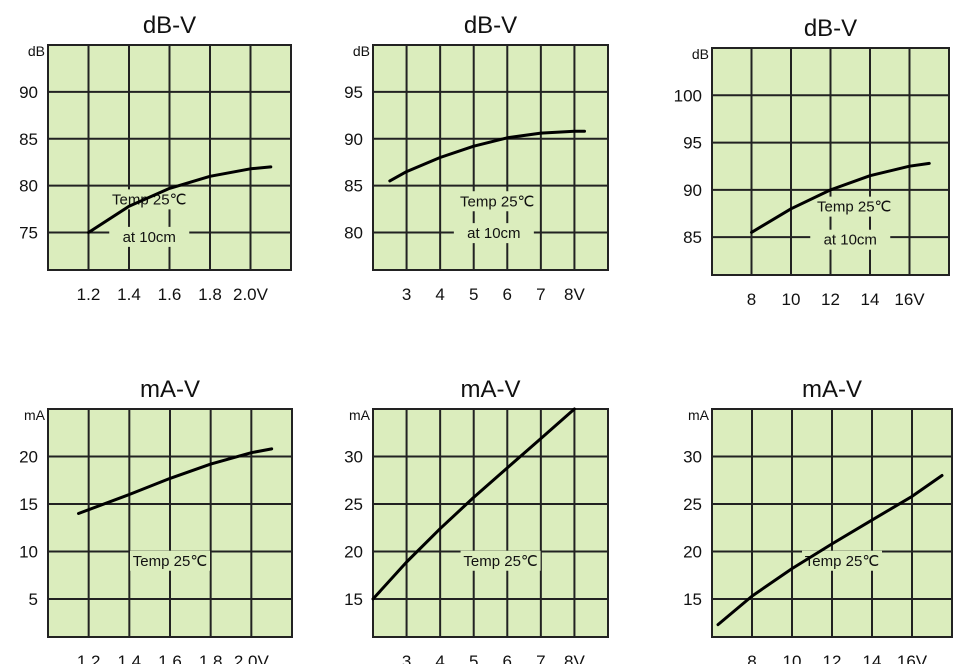  I want to click on plot-area, so click(490, 523).